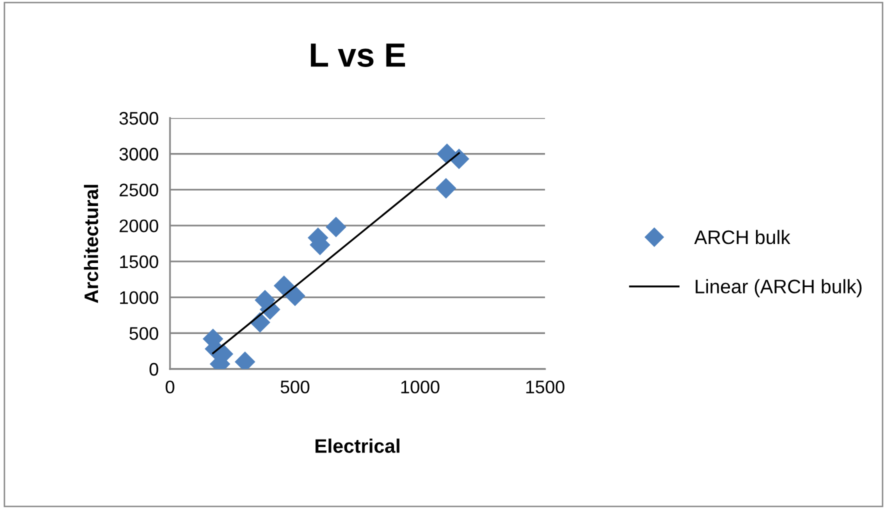  I want to click on y-tick-label: 0, so click(154, 369).